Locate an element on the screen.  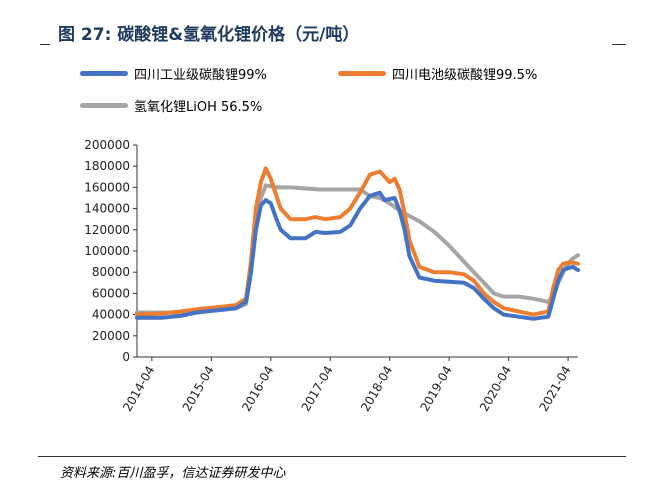
legend-swatch-blue is located at coordinates (104, 73).